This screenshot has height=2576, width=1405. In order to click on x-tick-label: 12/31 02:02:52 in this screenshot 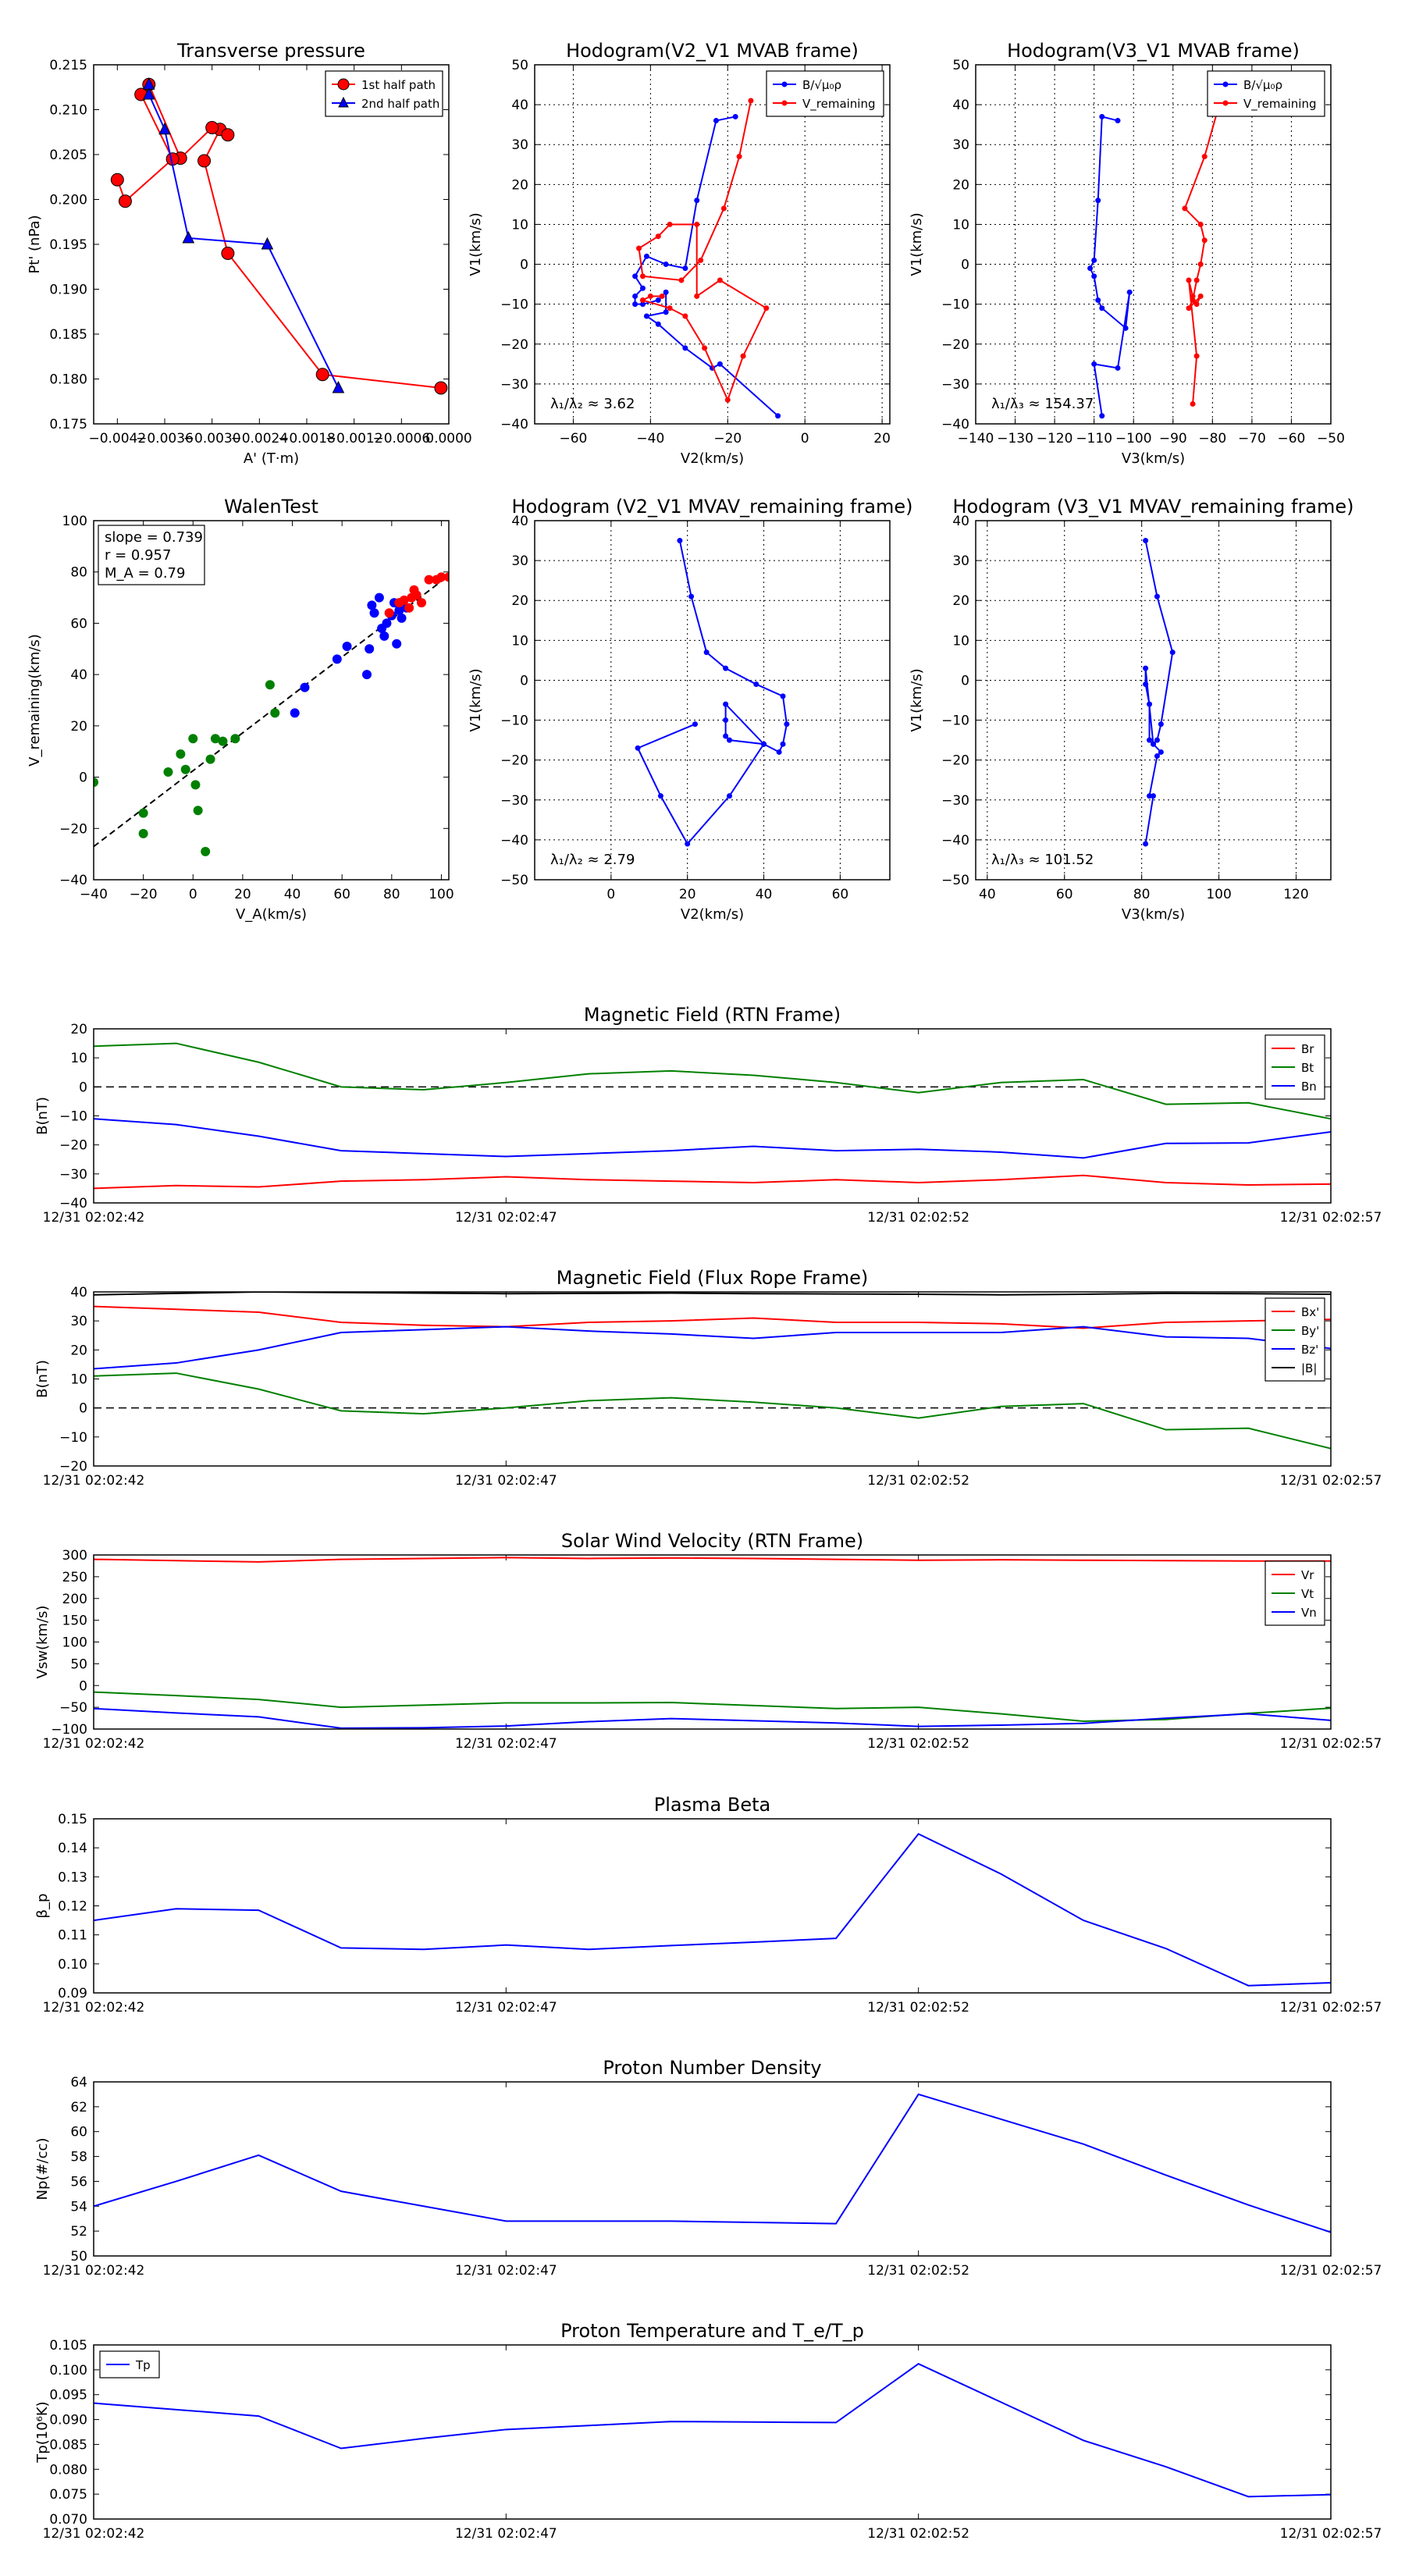, I will do `click(918, 2534)`.